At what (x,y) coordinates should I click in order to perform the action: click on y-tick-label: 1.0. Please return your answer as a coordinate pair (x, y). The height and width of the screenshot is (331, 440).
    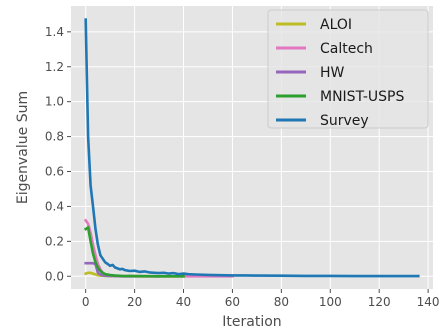
    Looking at the image, I should click on (54, 102).